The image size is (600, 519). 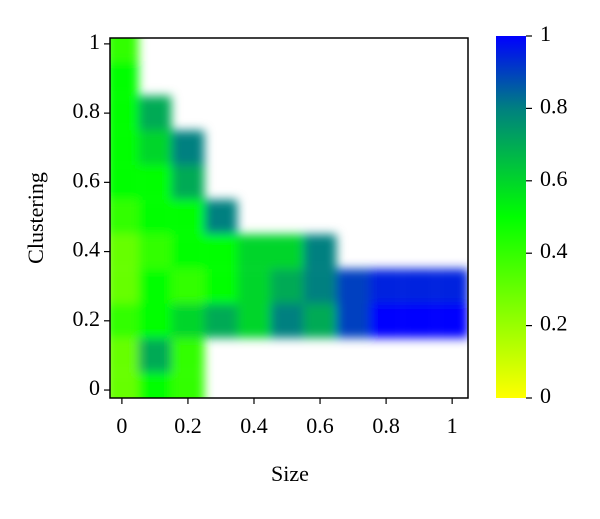 What do you see at coordinates (254, 425) in the screenshot?
I see `x-tick-label: 0.4` at bounding box center [254, 425].